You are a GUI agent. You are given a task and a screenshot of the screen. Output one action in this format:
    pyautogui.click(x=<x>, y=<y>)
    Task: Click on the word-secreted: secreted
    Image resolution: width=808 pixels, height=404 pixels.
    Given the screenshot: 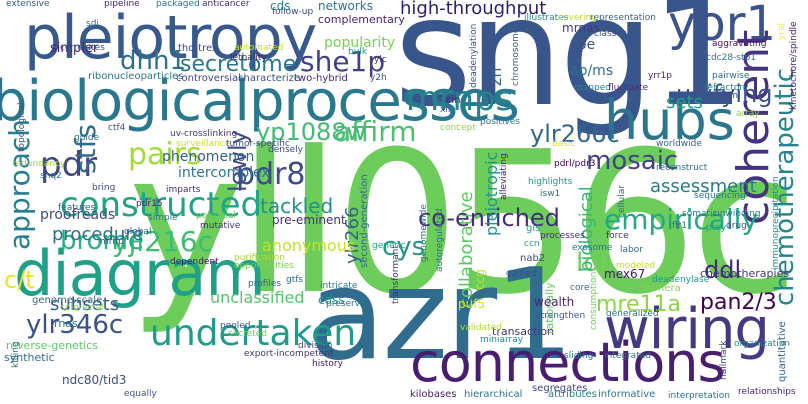 What is the action you would take?
    pyautogui.click(x=247, y=334)
    